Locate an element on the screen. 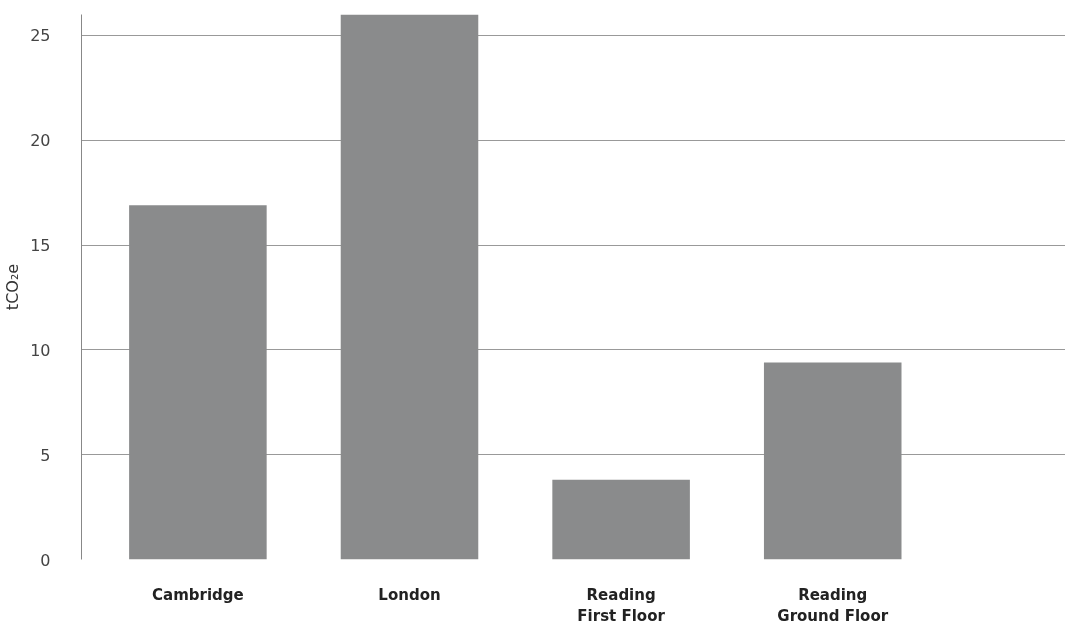 This screenshot has height=628, width=1065. y-tick-label: 15 is located at coordinates (40, 246).